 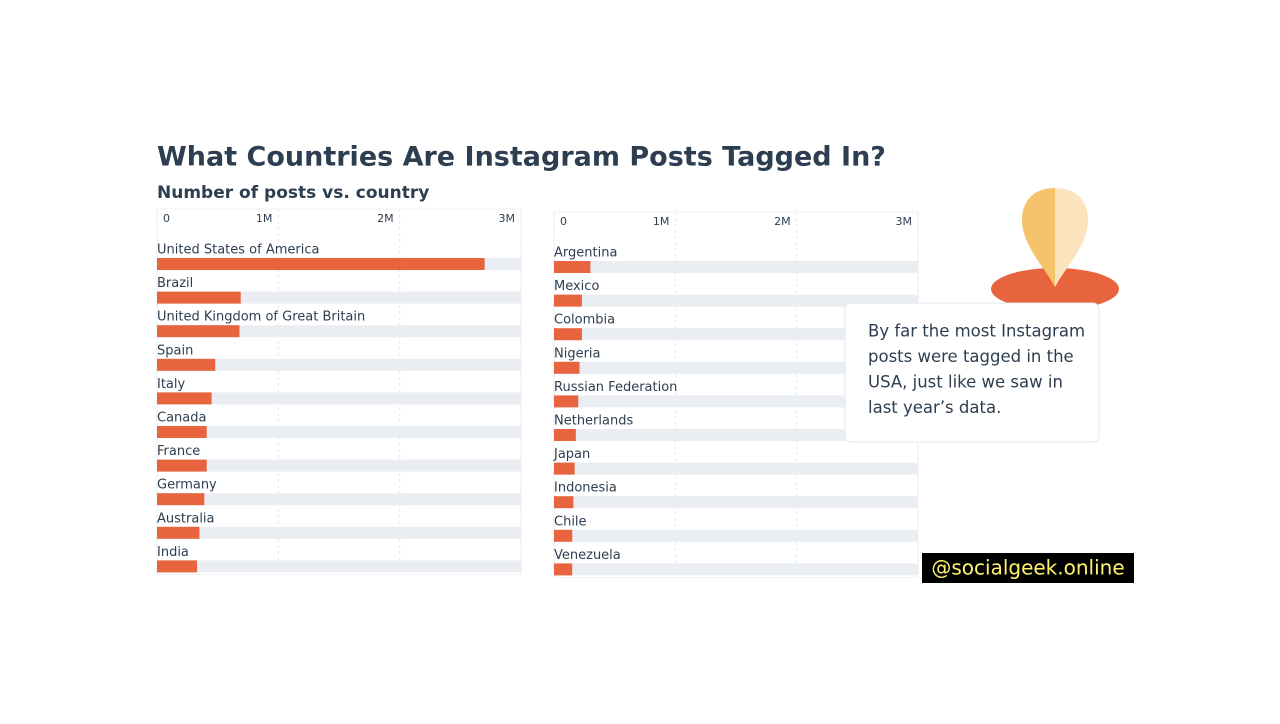 I want to click on category-label: Canada, so click(x=181, y=418).